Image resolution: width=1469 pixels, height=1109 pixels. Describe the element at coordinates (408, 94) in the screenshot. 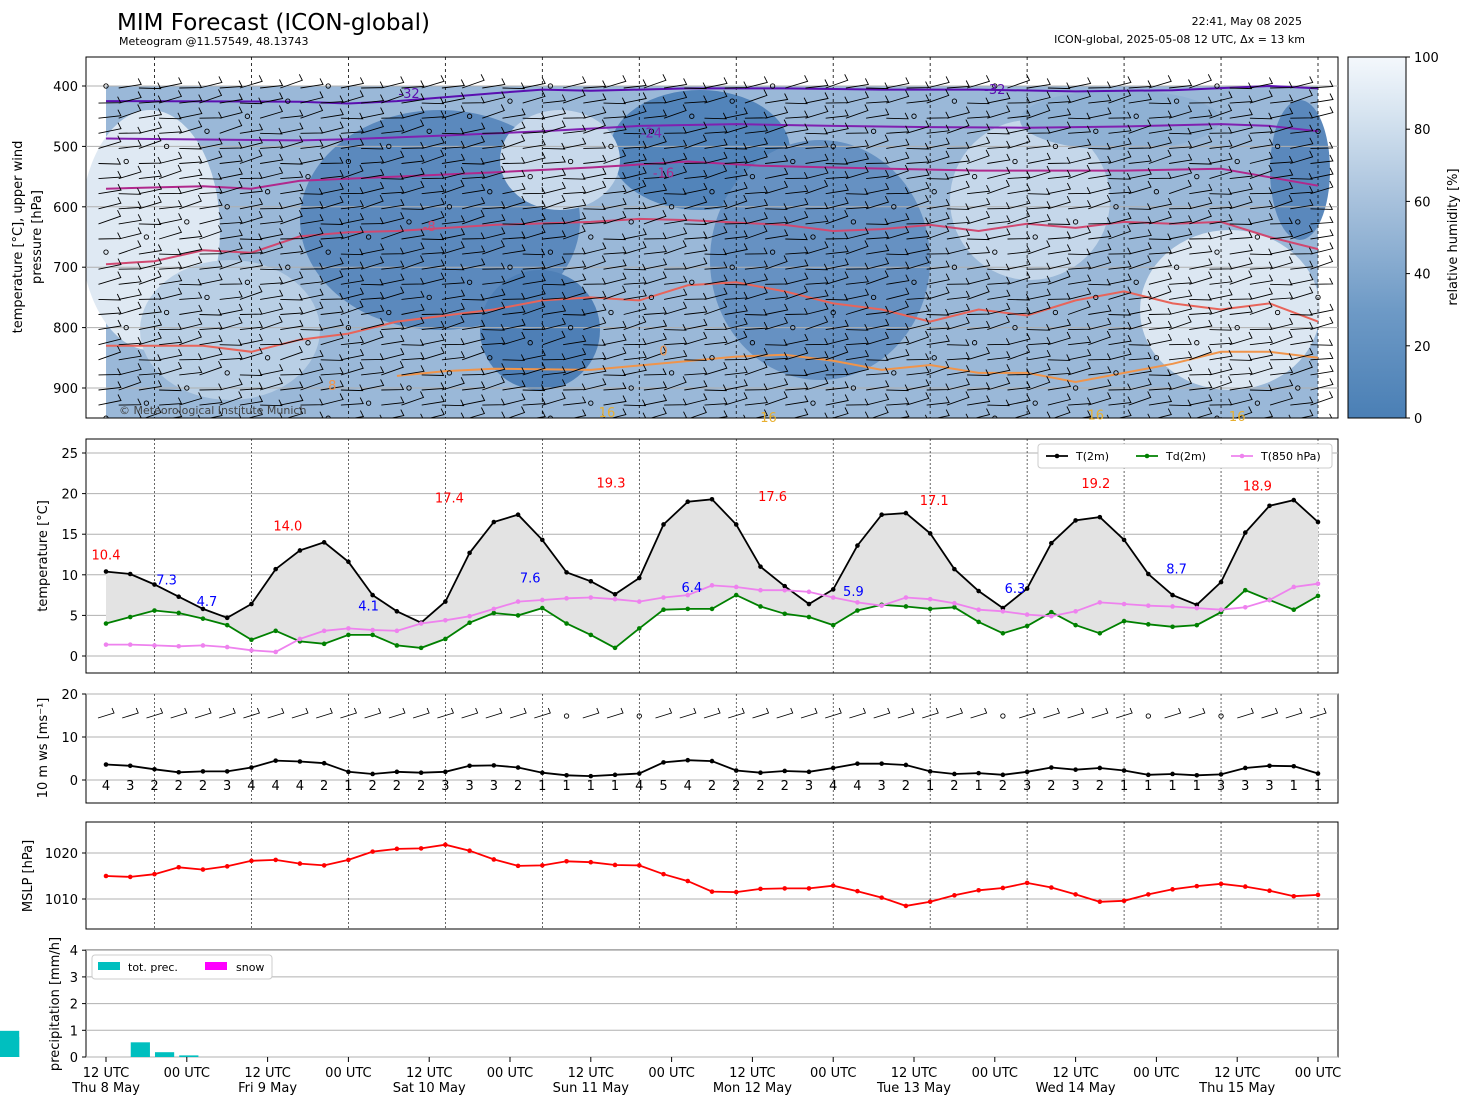

I see `isotherm-label: -32` at that location.